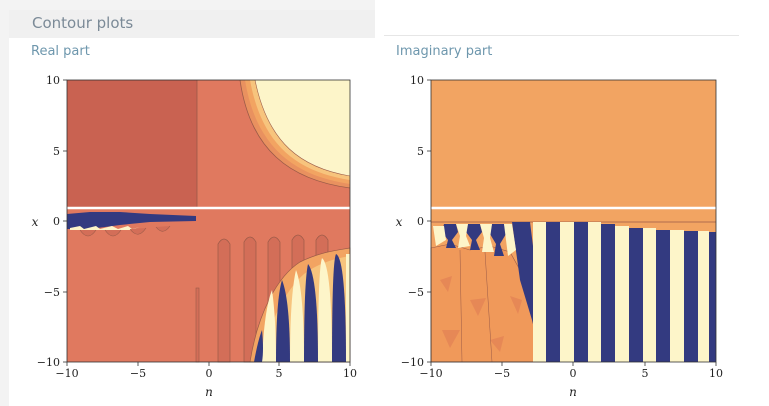 The image size is (769, 406). What do you see at coordinates (539, 292) in the screenshot?
I see `imag-stripe` at bounding box center [539, 292].